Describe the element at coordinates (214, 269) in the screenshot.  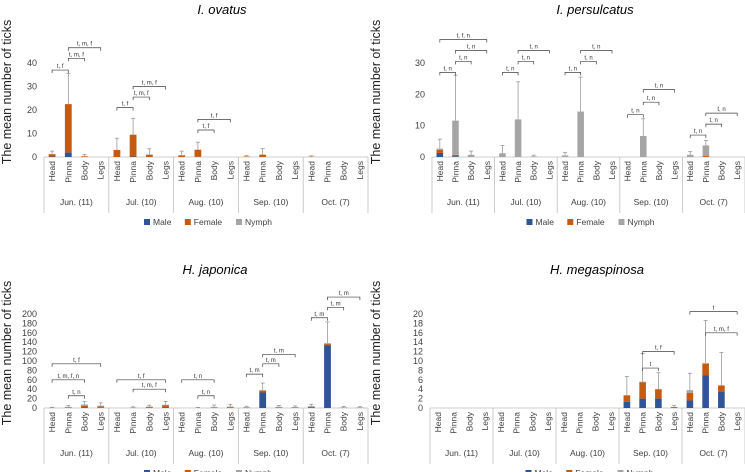
I see `panel-title: H. japonica` at that location.